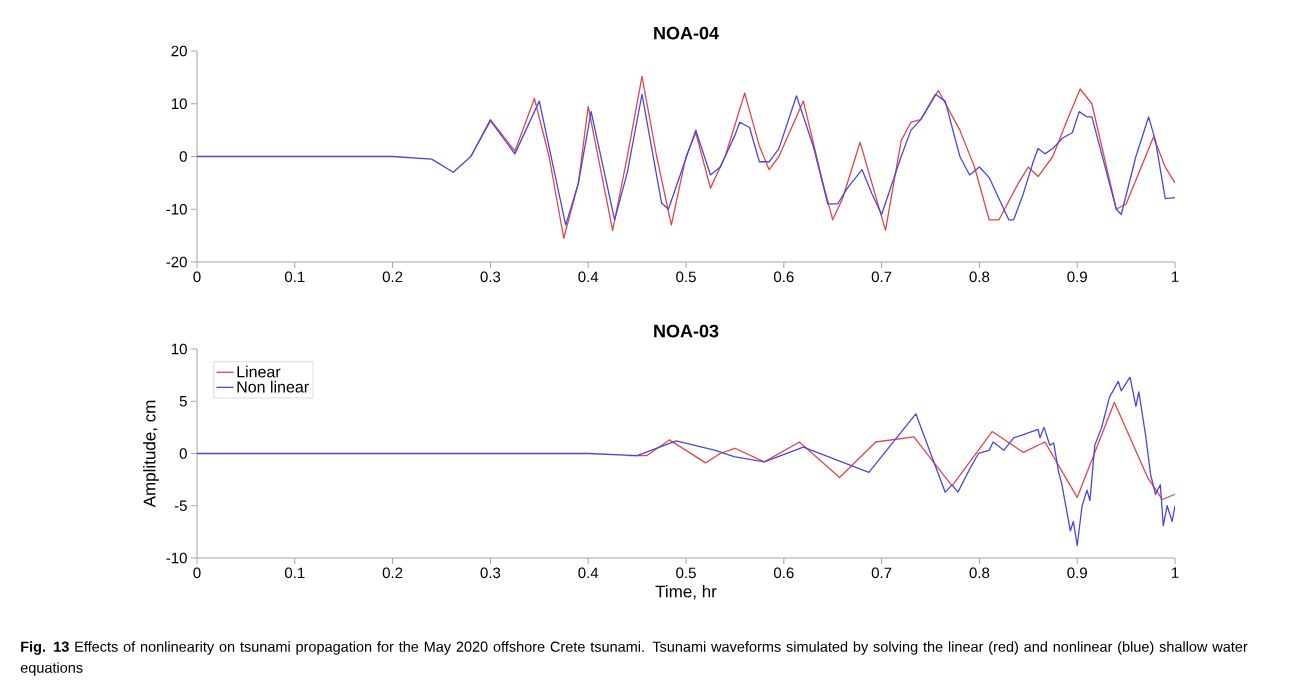 The height and width of the screenshot is (699, 1290). I want to click on text: Fig. 13 Effects of nonlinearity on tsunami propagation for the May 2020 offshore Crete tsunami. Tsunami waveforms simulated by solving the linear (red) and nonlinear (blue) shallow water equations, so click(634, 658).